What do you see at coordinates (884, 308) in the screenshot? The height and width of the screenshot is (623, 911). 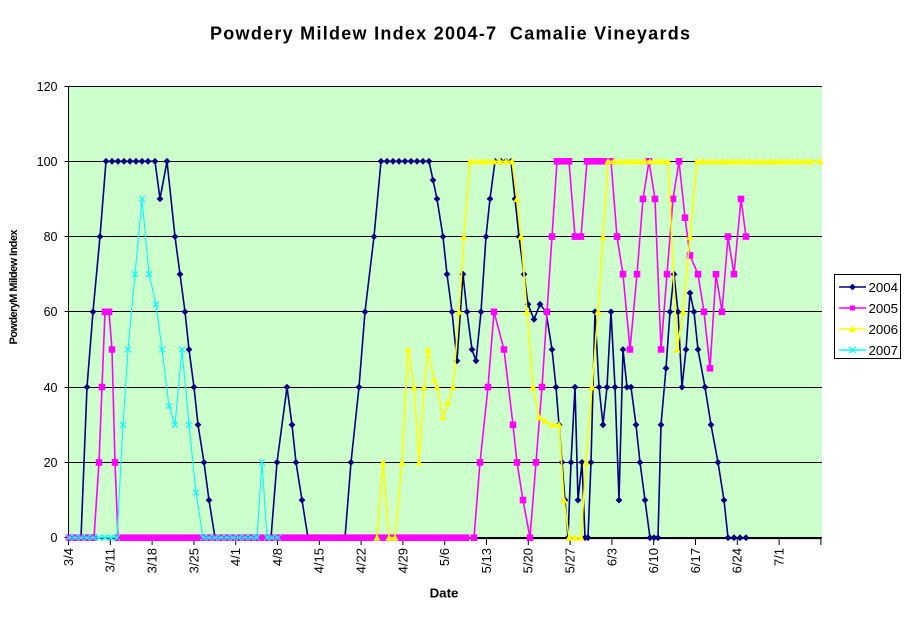 I see `svg-text: 2005` at bounding box center [884, 308].